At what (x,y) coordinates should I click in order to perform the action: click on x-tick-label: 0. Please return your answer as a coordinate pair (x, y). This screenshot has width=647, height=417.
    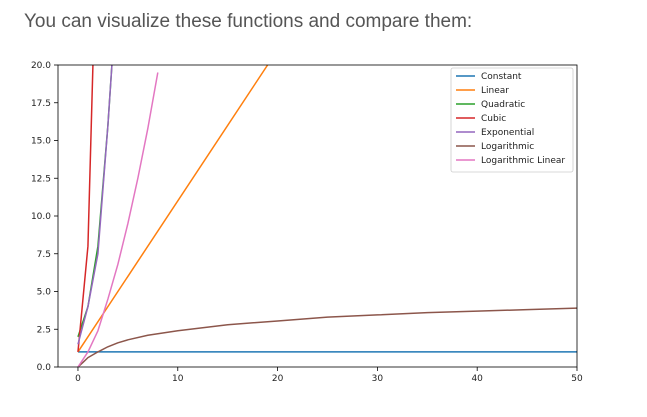
    Looking at the image, I should click on (78, 379).